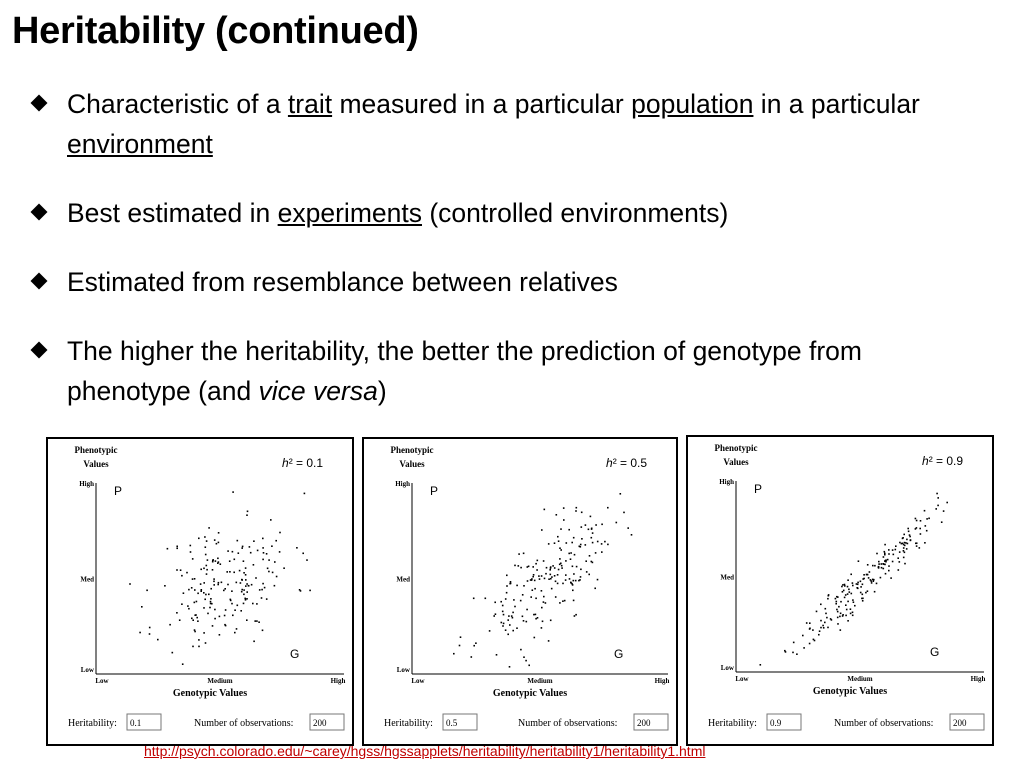  What do you see at coordinates (853, 579) in the screenshot?
I see `data-points` at bounding box center [853, 579].